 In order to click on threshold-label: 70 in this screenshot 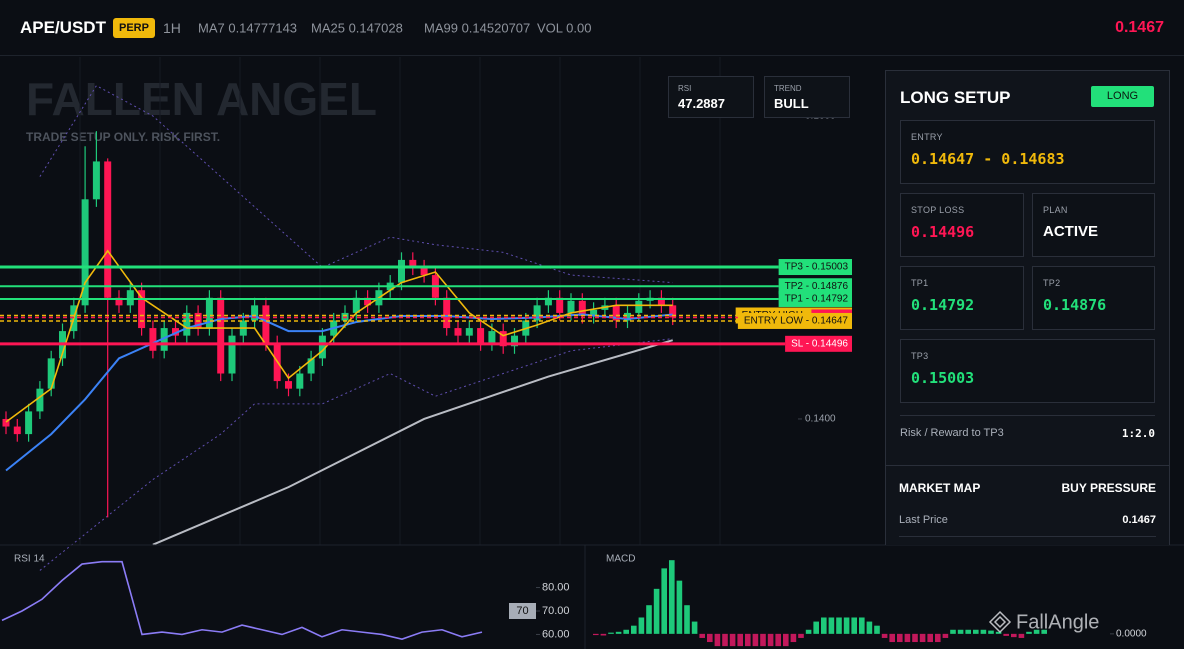, I will do `click(522, 611)`.